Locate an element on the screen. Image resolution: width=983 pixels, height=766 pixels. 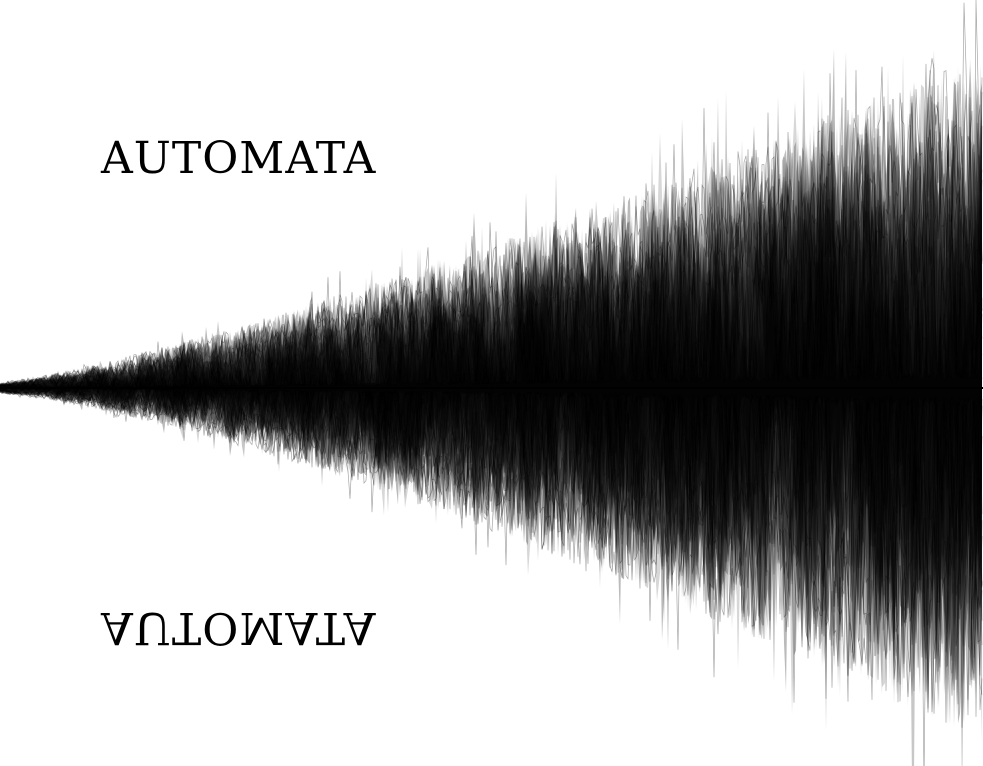
title-mirrored-text: AUTOMATA is located at coordinates (239, 627).